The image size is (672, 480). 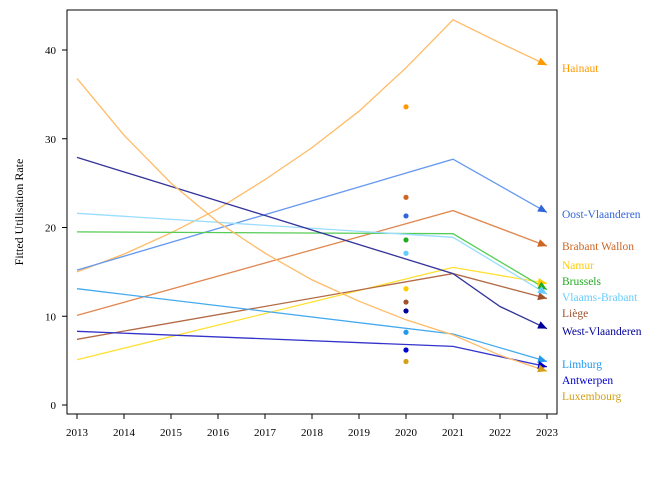 What do you see at coordinates (582, 282) in the screenshot?
I see `series-label-4: Brussels` at bounding box center [582, 282].